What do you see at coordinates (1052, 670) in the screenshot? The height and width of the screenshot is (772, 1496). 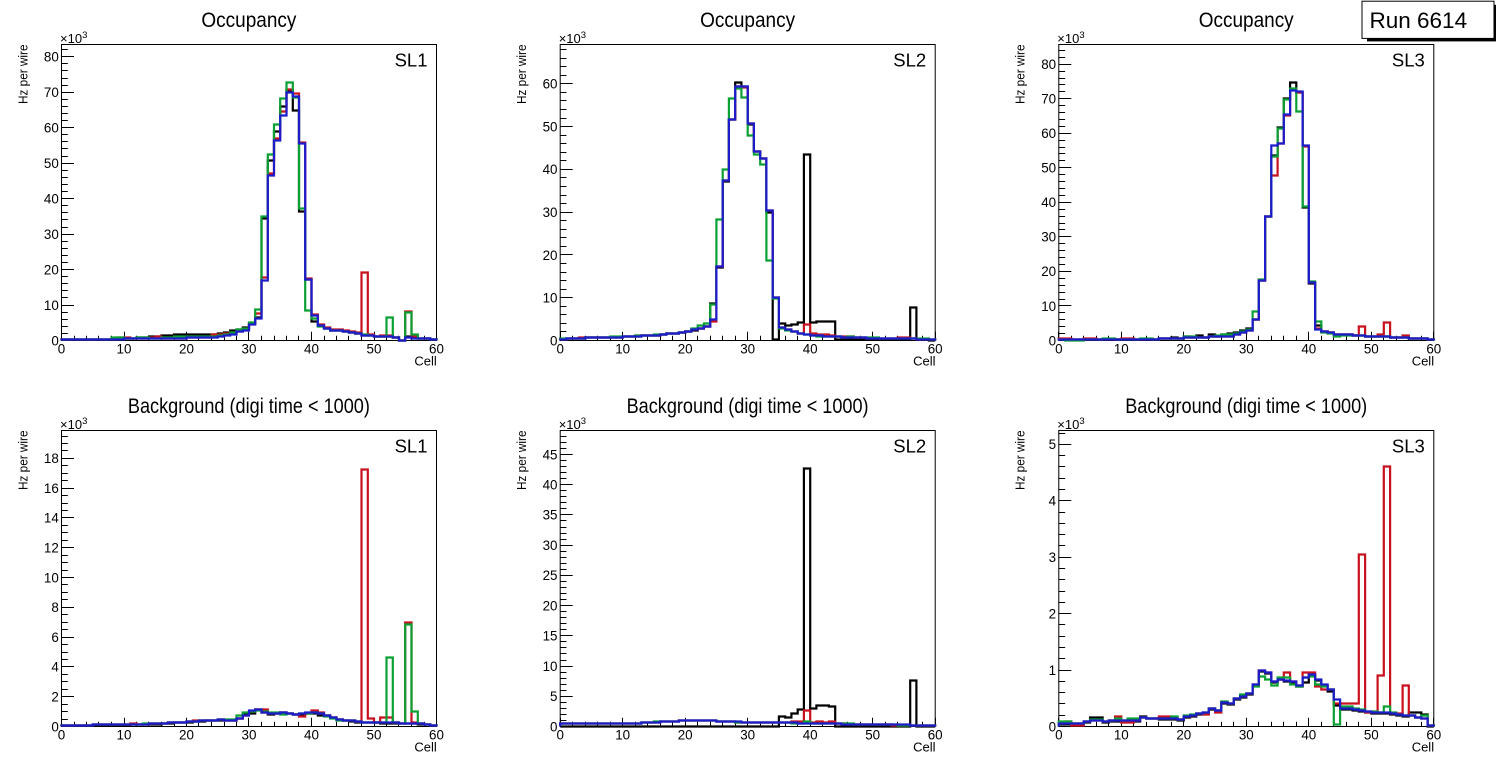 I see `svg-text: 1` at bounding box center [1052, 670].